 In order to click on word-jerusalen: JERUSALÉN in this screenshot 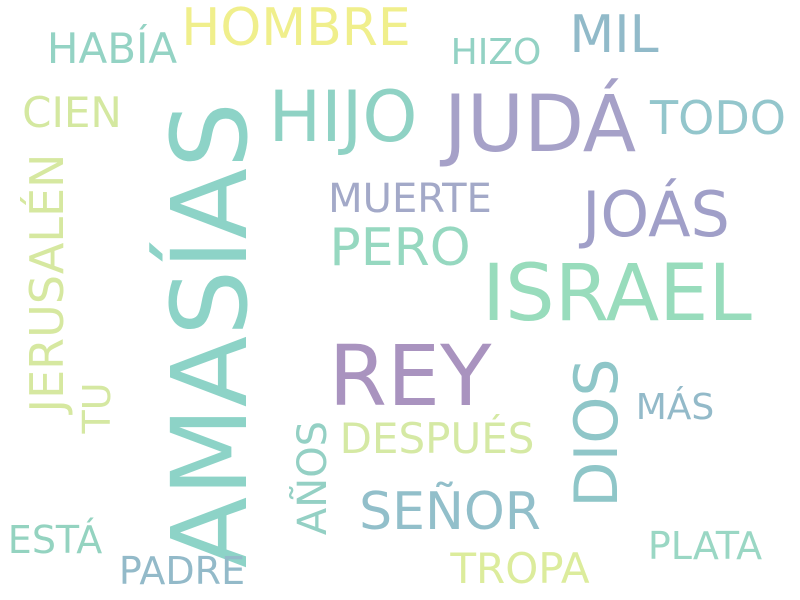, I will do `click(47, 283)`.